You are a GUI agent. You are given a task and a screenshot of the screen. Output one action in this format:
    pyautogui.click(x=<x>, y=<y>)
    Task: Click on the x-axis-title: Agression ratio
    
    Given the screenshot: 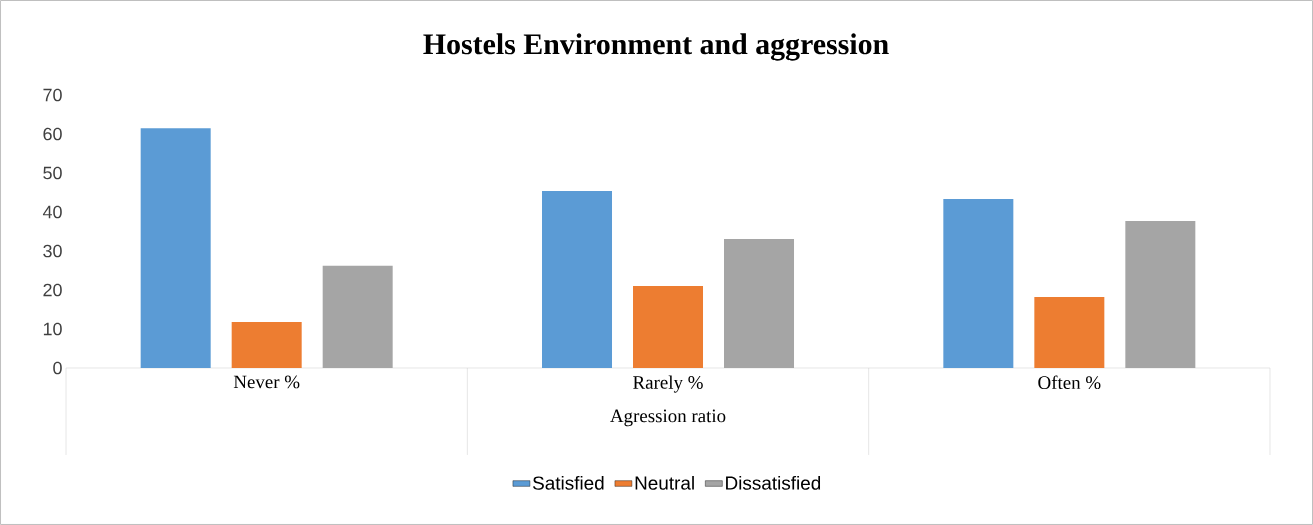 What is the action you would take?
    pyautogui.click(x=668, y=418)
    